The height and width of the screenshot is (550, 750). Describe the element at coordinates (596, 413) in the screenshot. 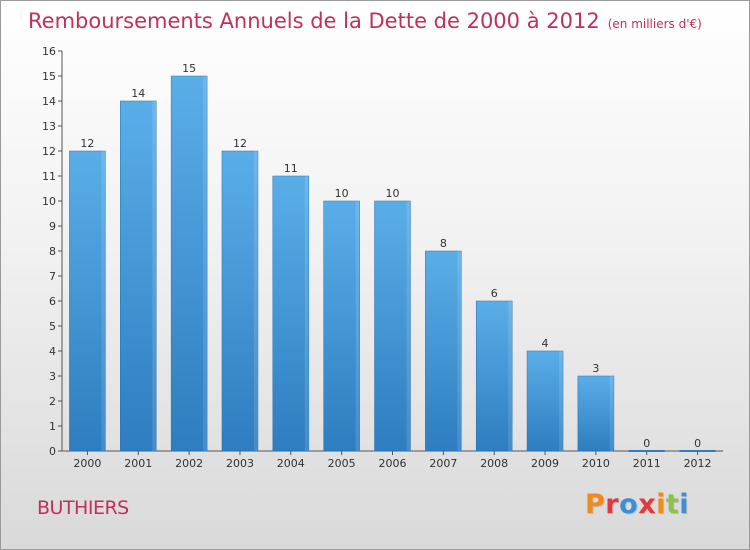

I see `bar-2010` at that location.